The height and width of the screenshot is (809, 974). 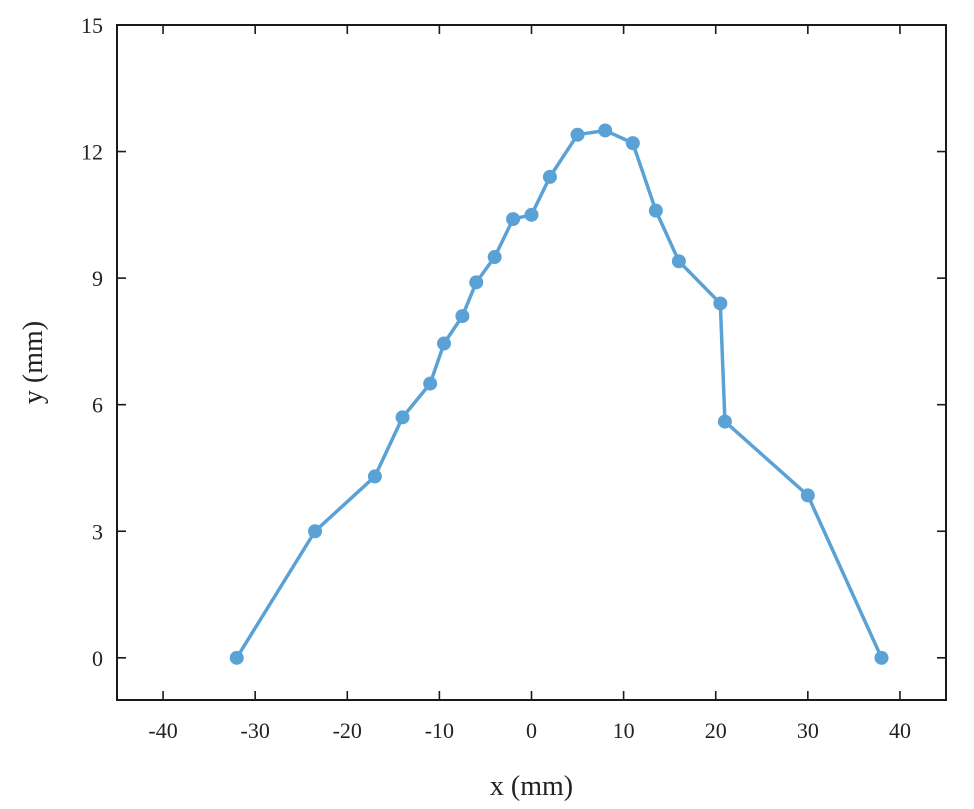 I want to click on x-axis-title: x (mm), so click(x=531, y=786).